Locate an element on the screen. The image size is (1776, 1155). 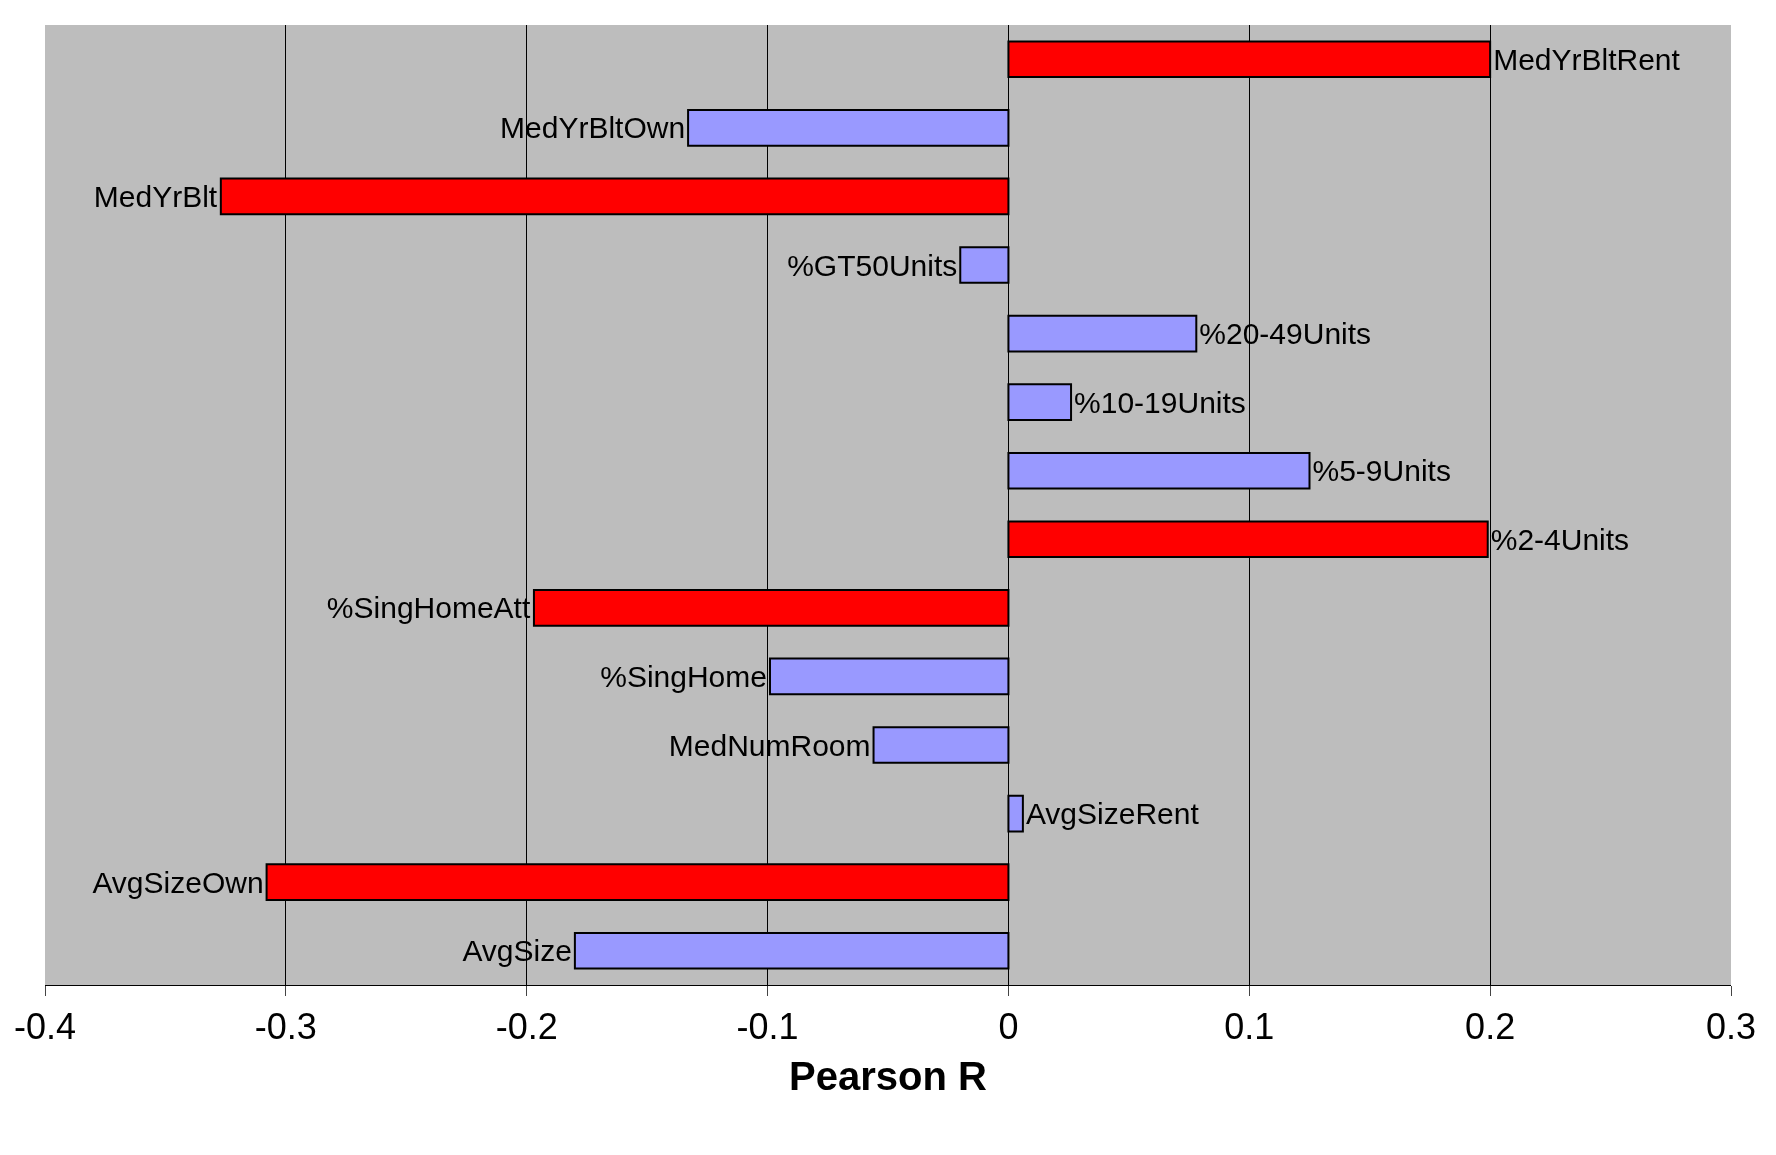
y-tick-label: AvgSizeRent is located at coordinates (1112, 814).